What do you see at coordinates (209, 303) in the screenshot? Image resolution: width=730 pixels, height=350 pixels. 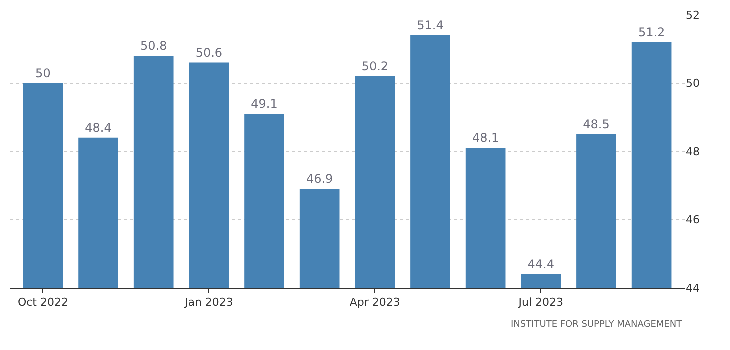 I see `x-tick-label: Jan 2023` at bounding box center [209, 303].